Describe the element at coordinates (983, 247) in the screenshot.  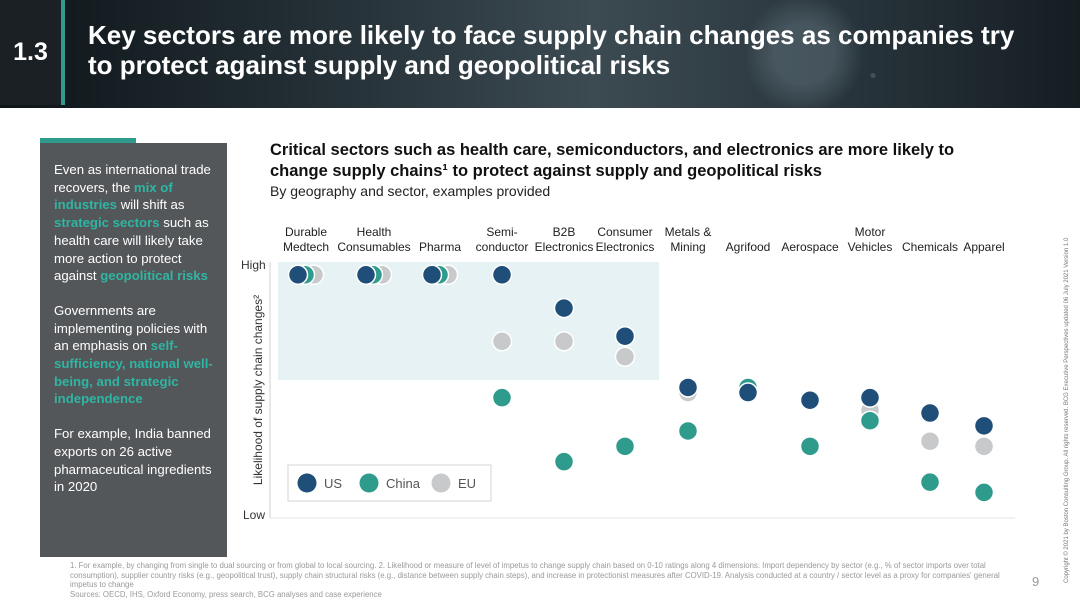
I see `category-label: Apparel` at that location.